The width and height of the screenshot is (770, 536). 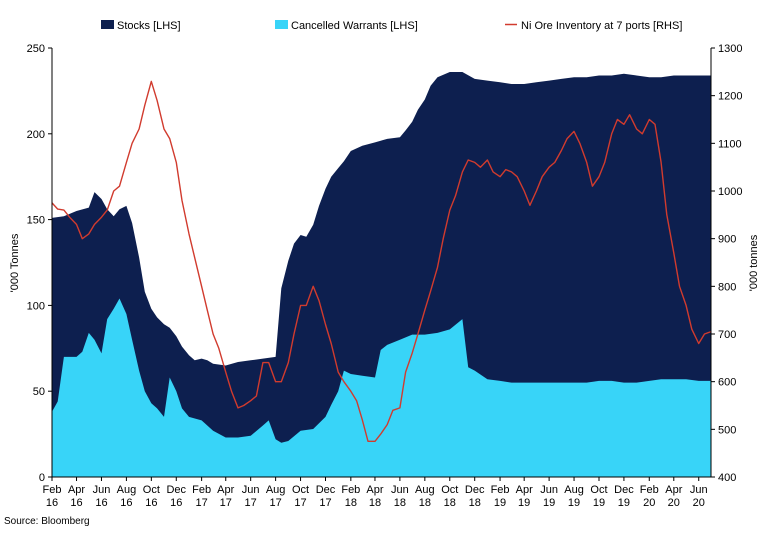 What do you see at coordinates (727, 287) in the screenshot?
I see `y-right-tick-label: 800` at bounding box center [727, 287].